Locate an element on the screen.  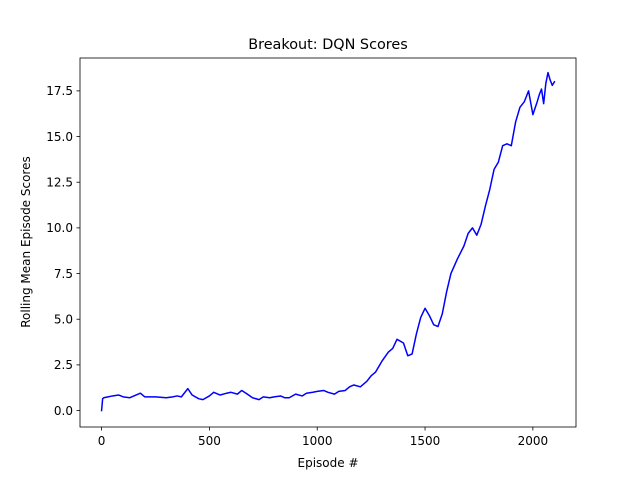
y-tick-label: 5.0 is located at coordinates (63, 320).